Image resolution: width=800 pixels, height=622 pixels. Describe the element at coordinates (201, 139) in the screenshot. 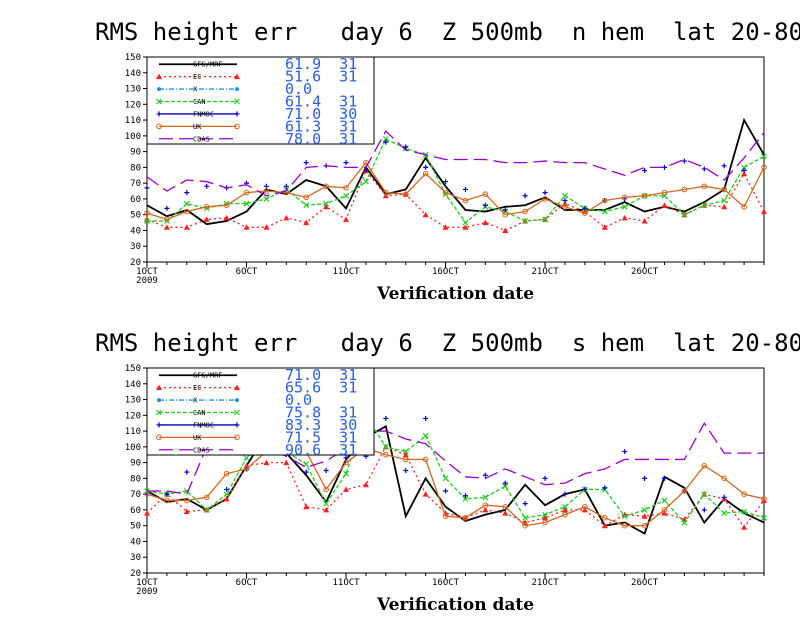

I see `legend-series-name: CDAS` at that location.